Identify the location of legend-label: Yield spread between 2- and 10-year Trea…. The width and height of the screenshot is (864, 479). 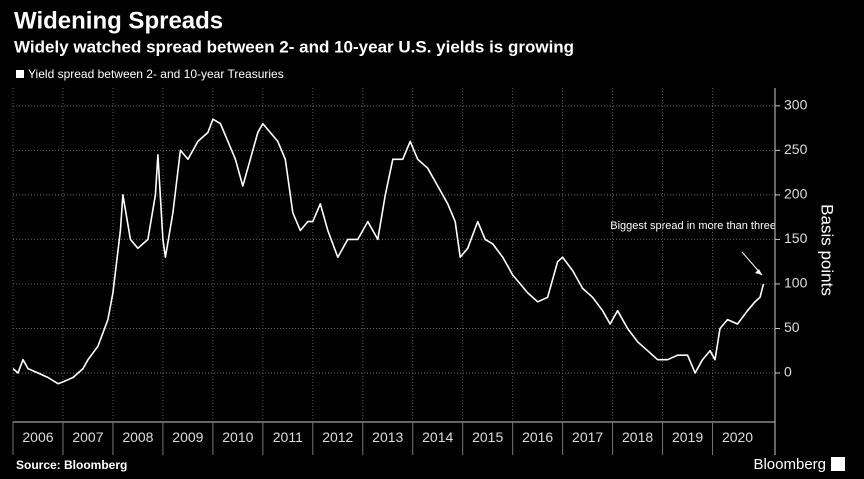
(156, 74).